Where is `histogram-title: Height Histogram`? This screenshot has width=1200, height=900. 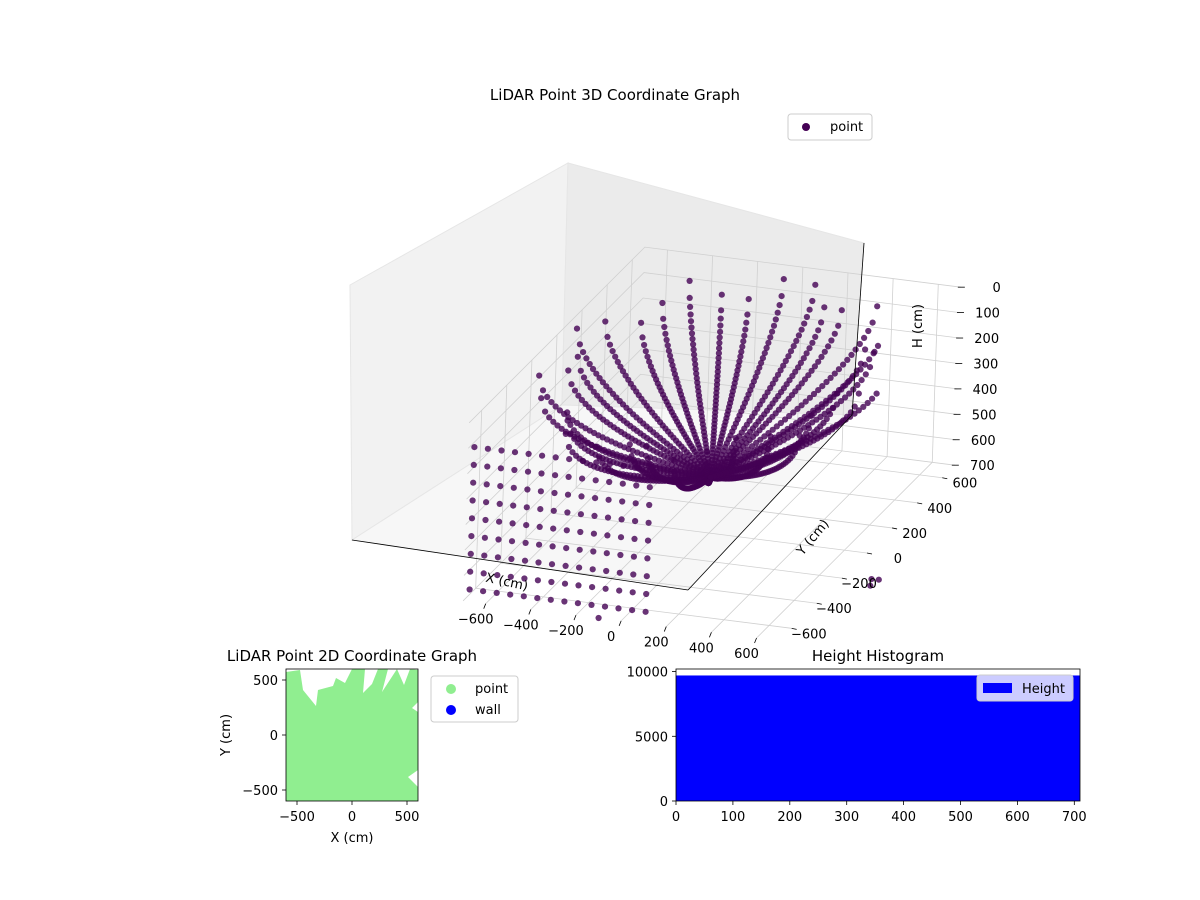
histogram-title: Height Histogram is located at coordinates (878, 656).